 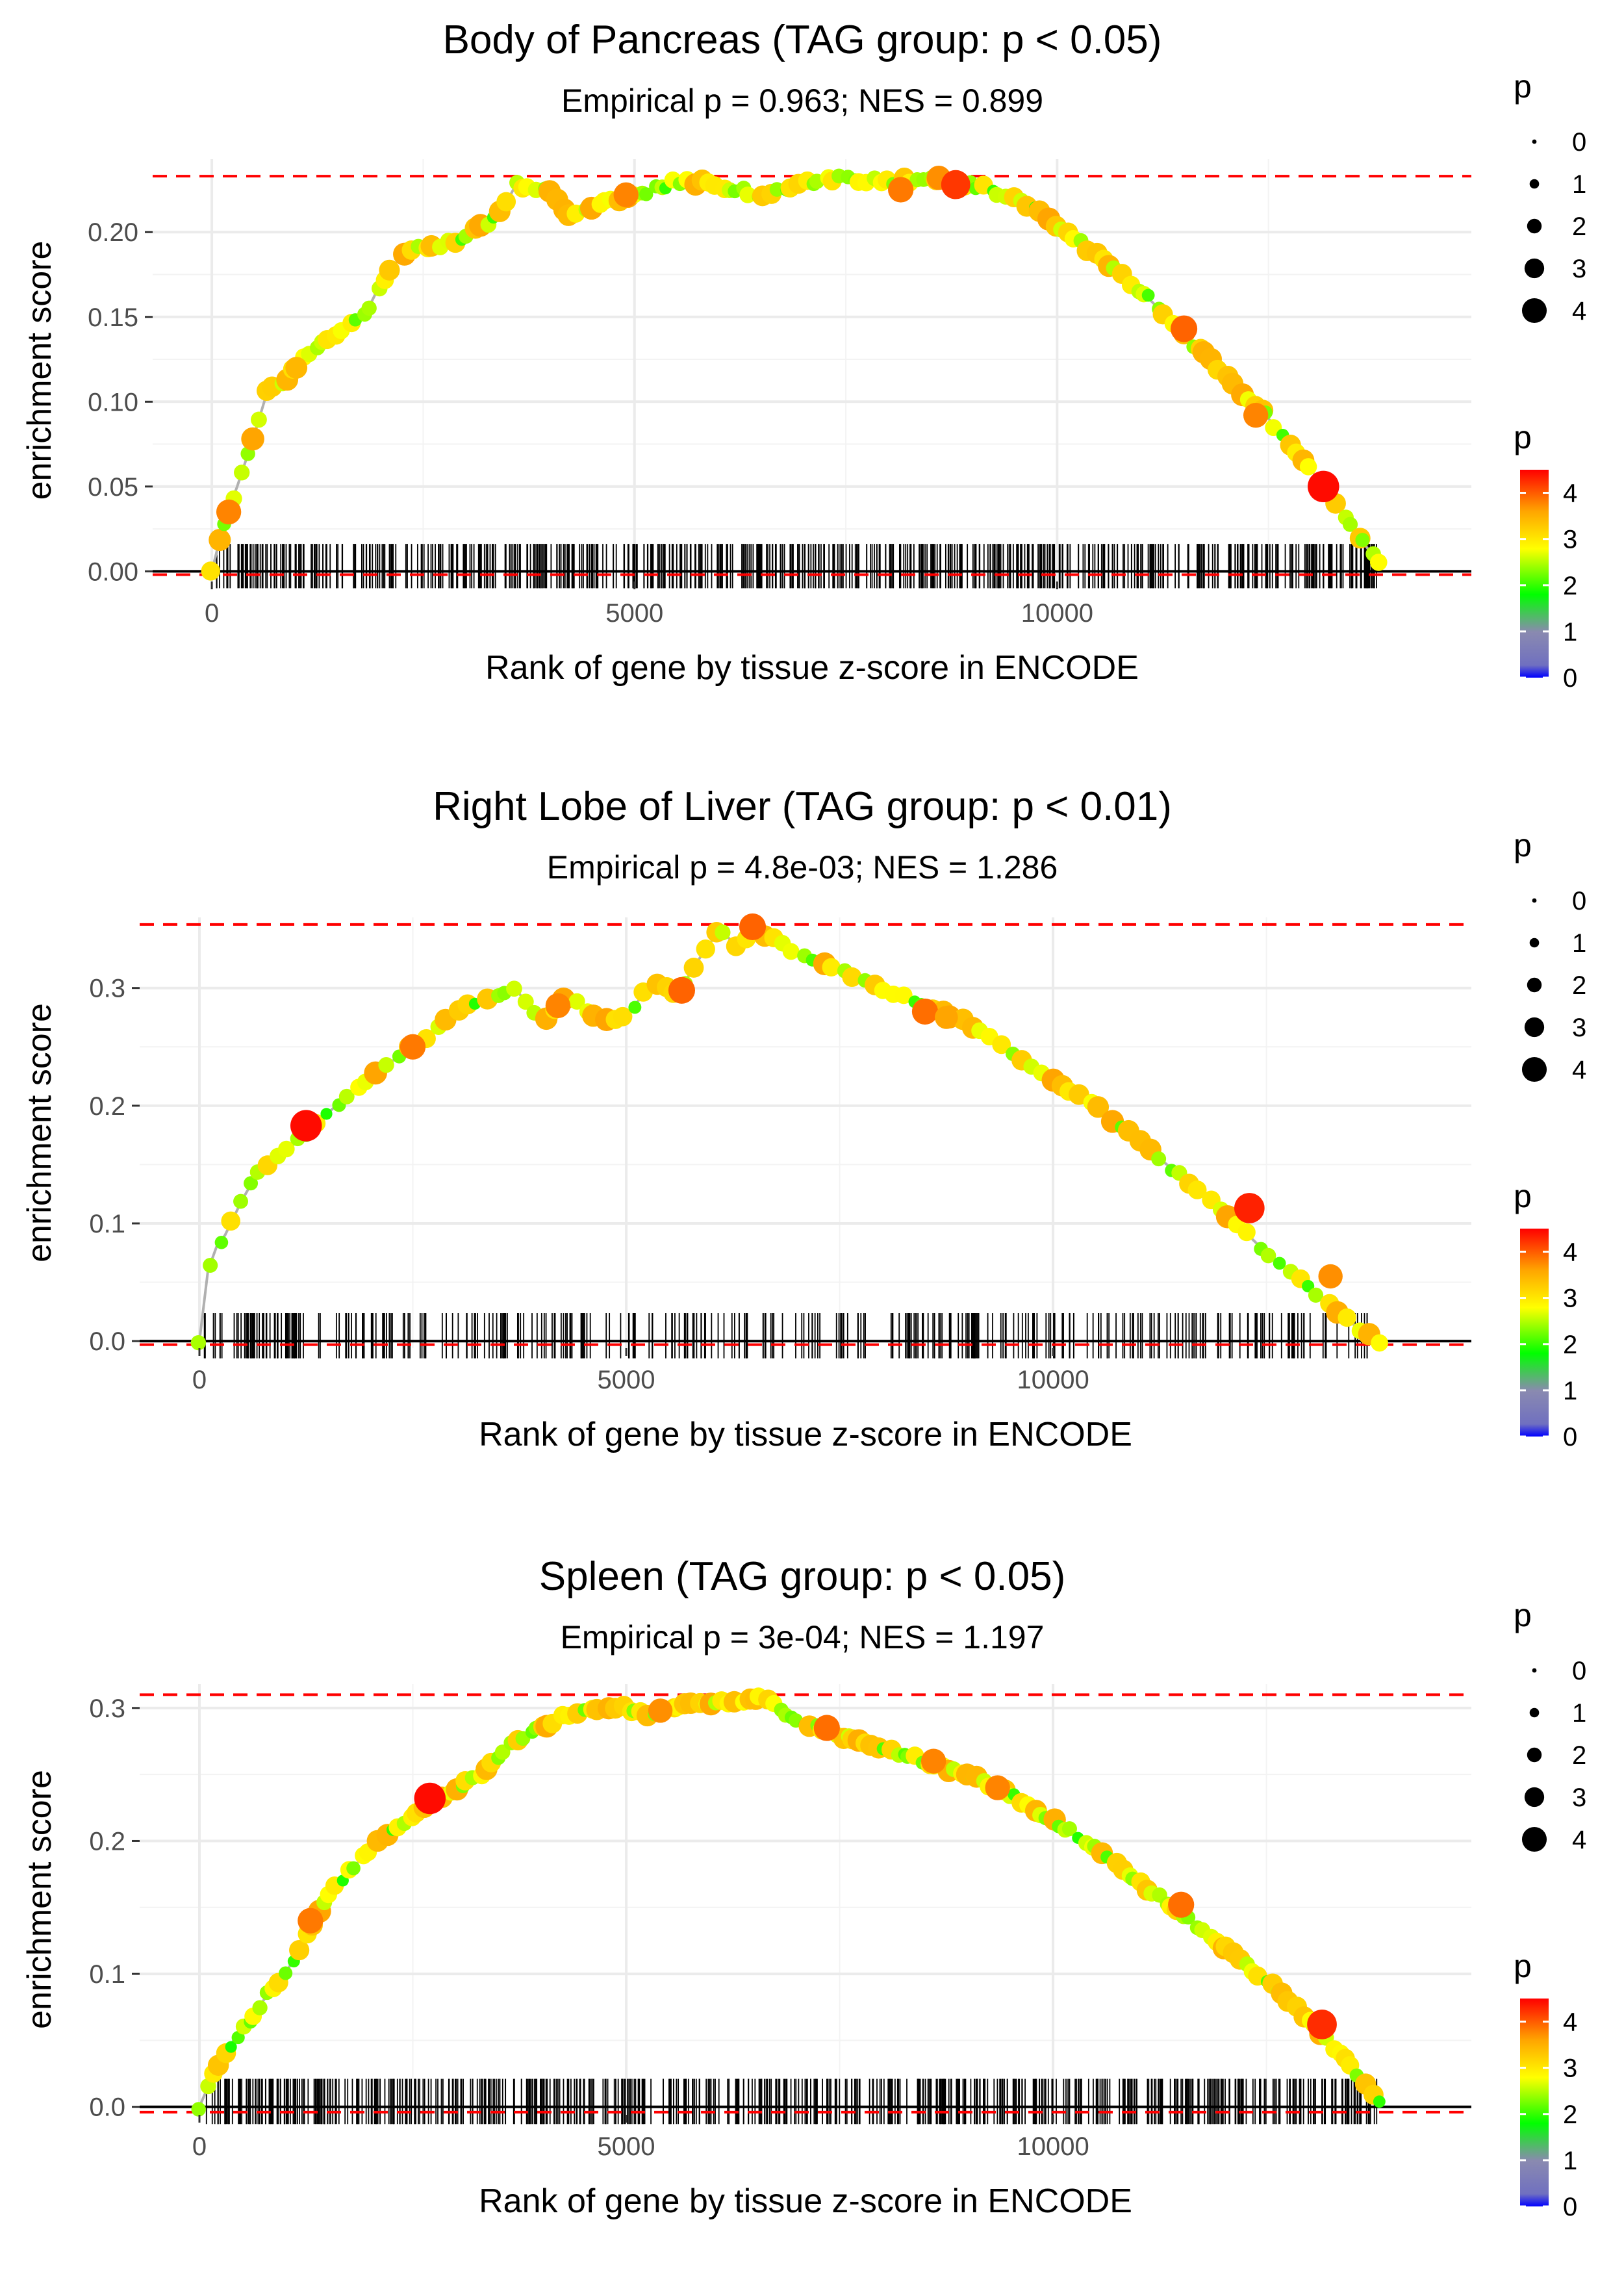 I want to click on color-legend-title: p, so click(x=1523, y=1196).